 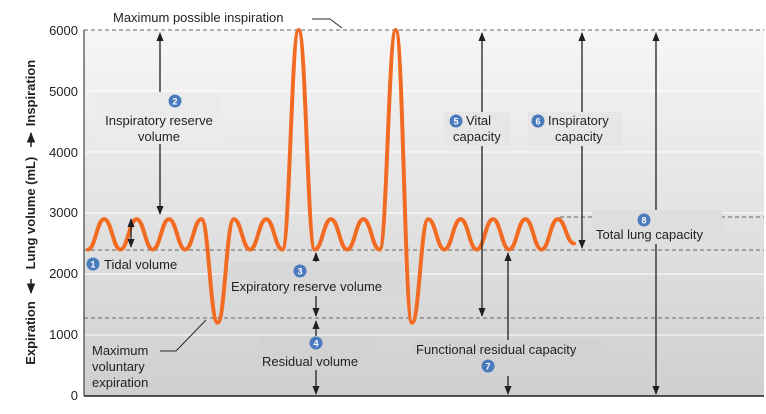 What do you see at coordinates (327, 23) in the screenshot?
I see `max-insp-leader` at bounding box center [327, 23].